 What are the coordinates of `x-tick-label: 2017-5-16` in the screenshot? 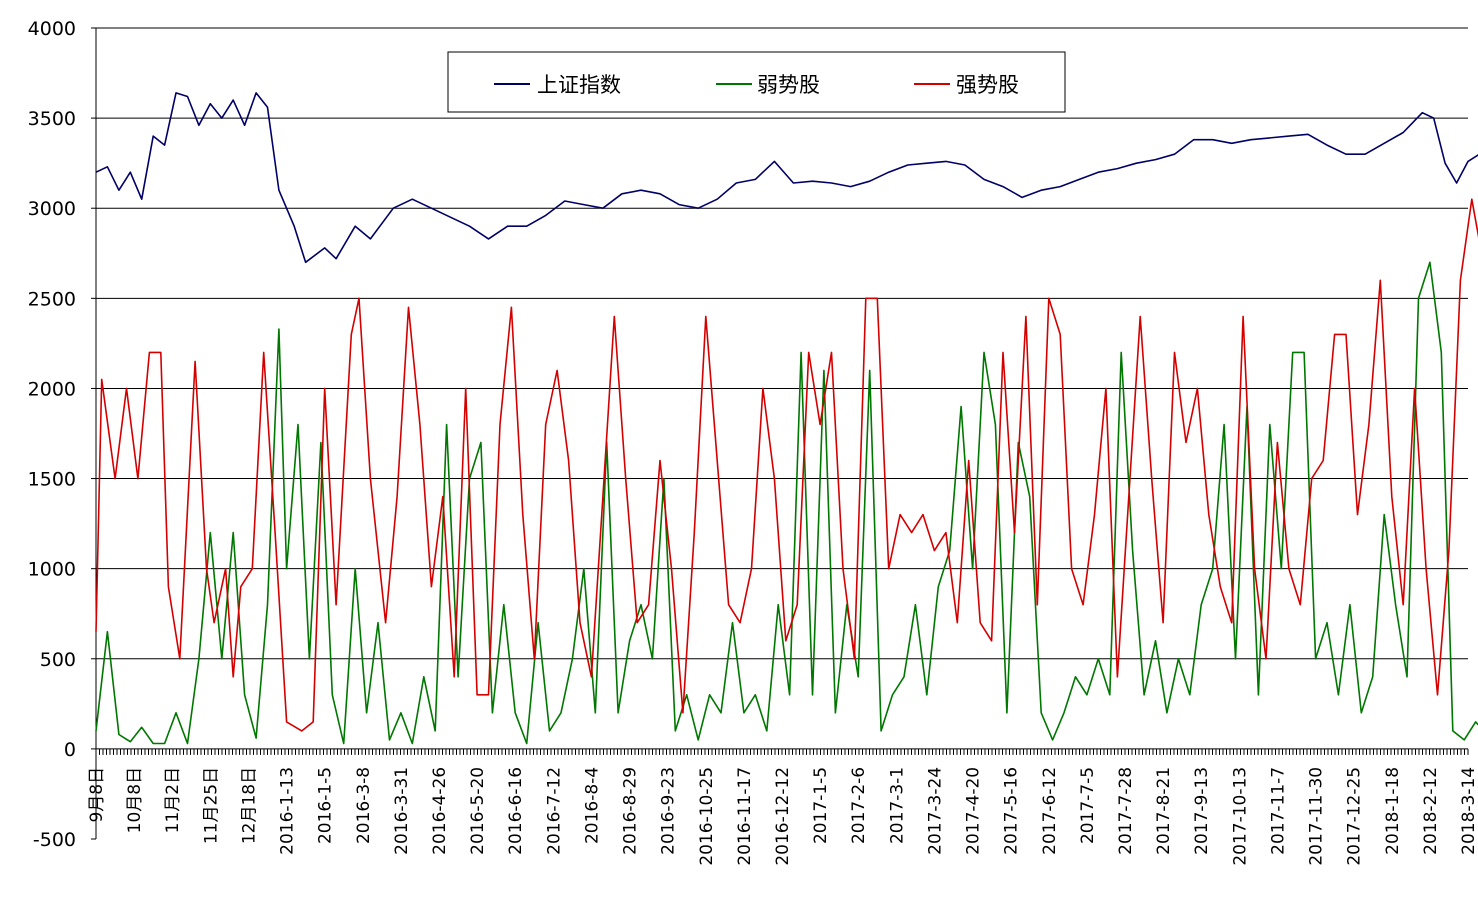 It's located at (1012, 811).